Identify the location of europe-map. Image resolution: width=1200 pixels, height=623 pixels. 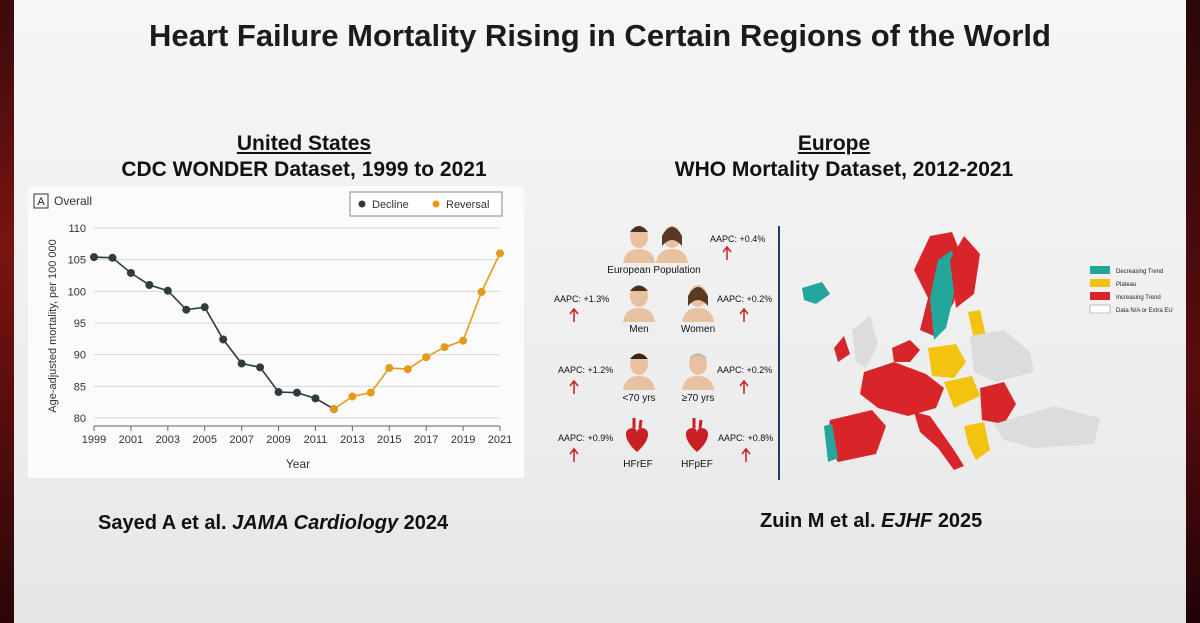
(951, 351).